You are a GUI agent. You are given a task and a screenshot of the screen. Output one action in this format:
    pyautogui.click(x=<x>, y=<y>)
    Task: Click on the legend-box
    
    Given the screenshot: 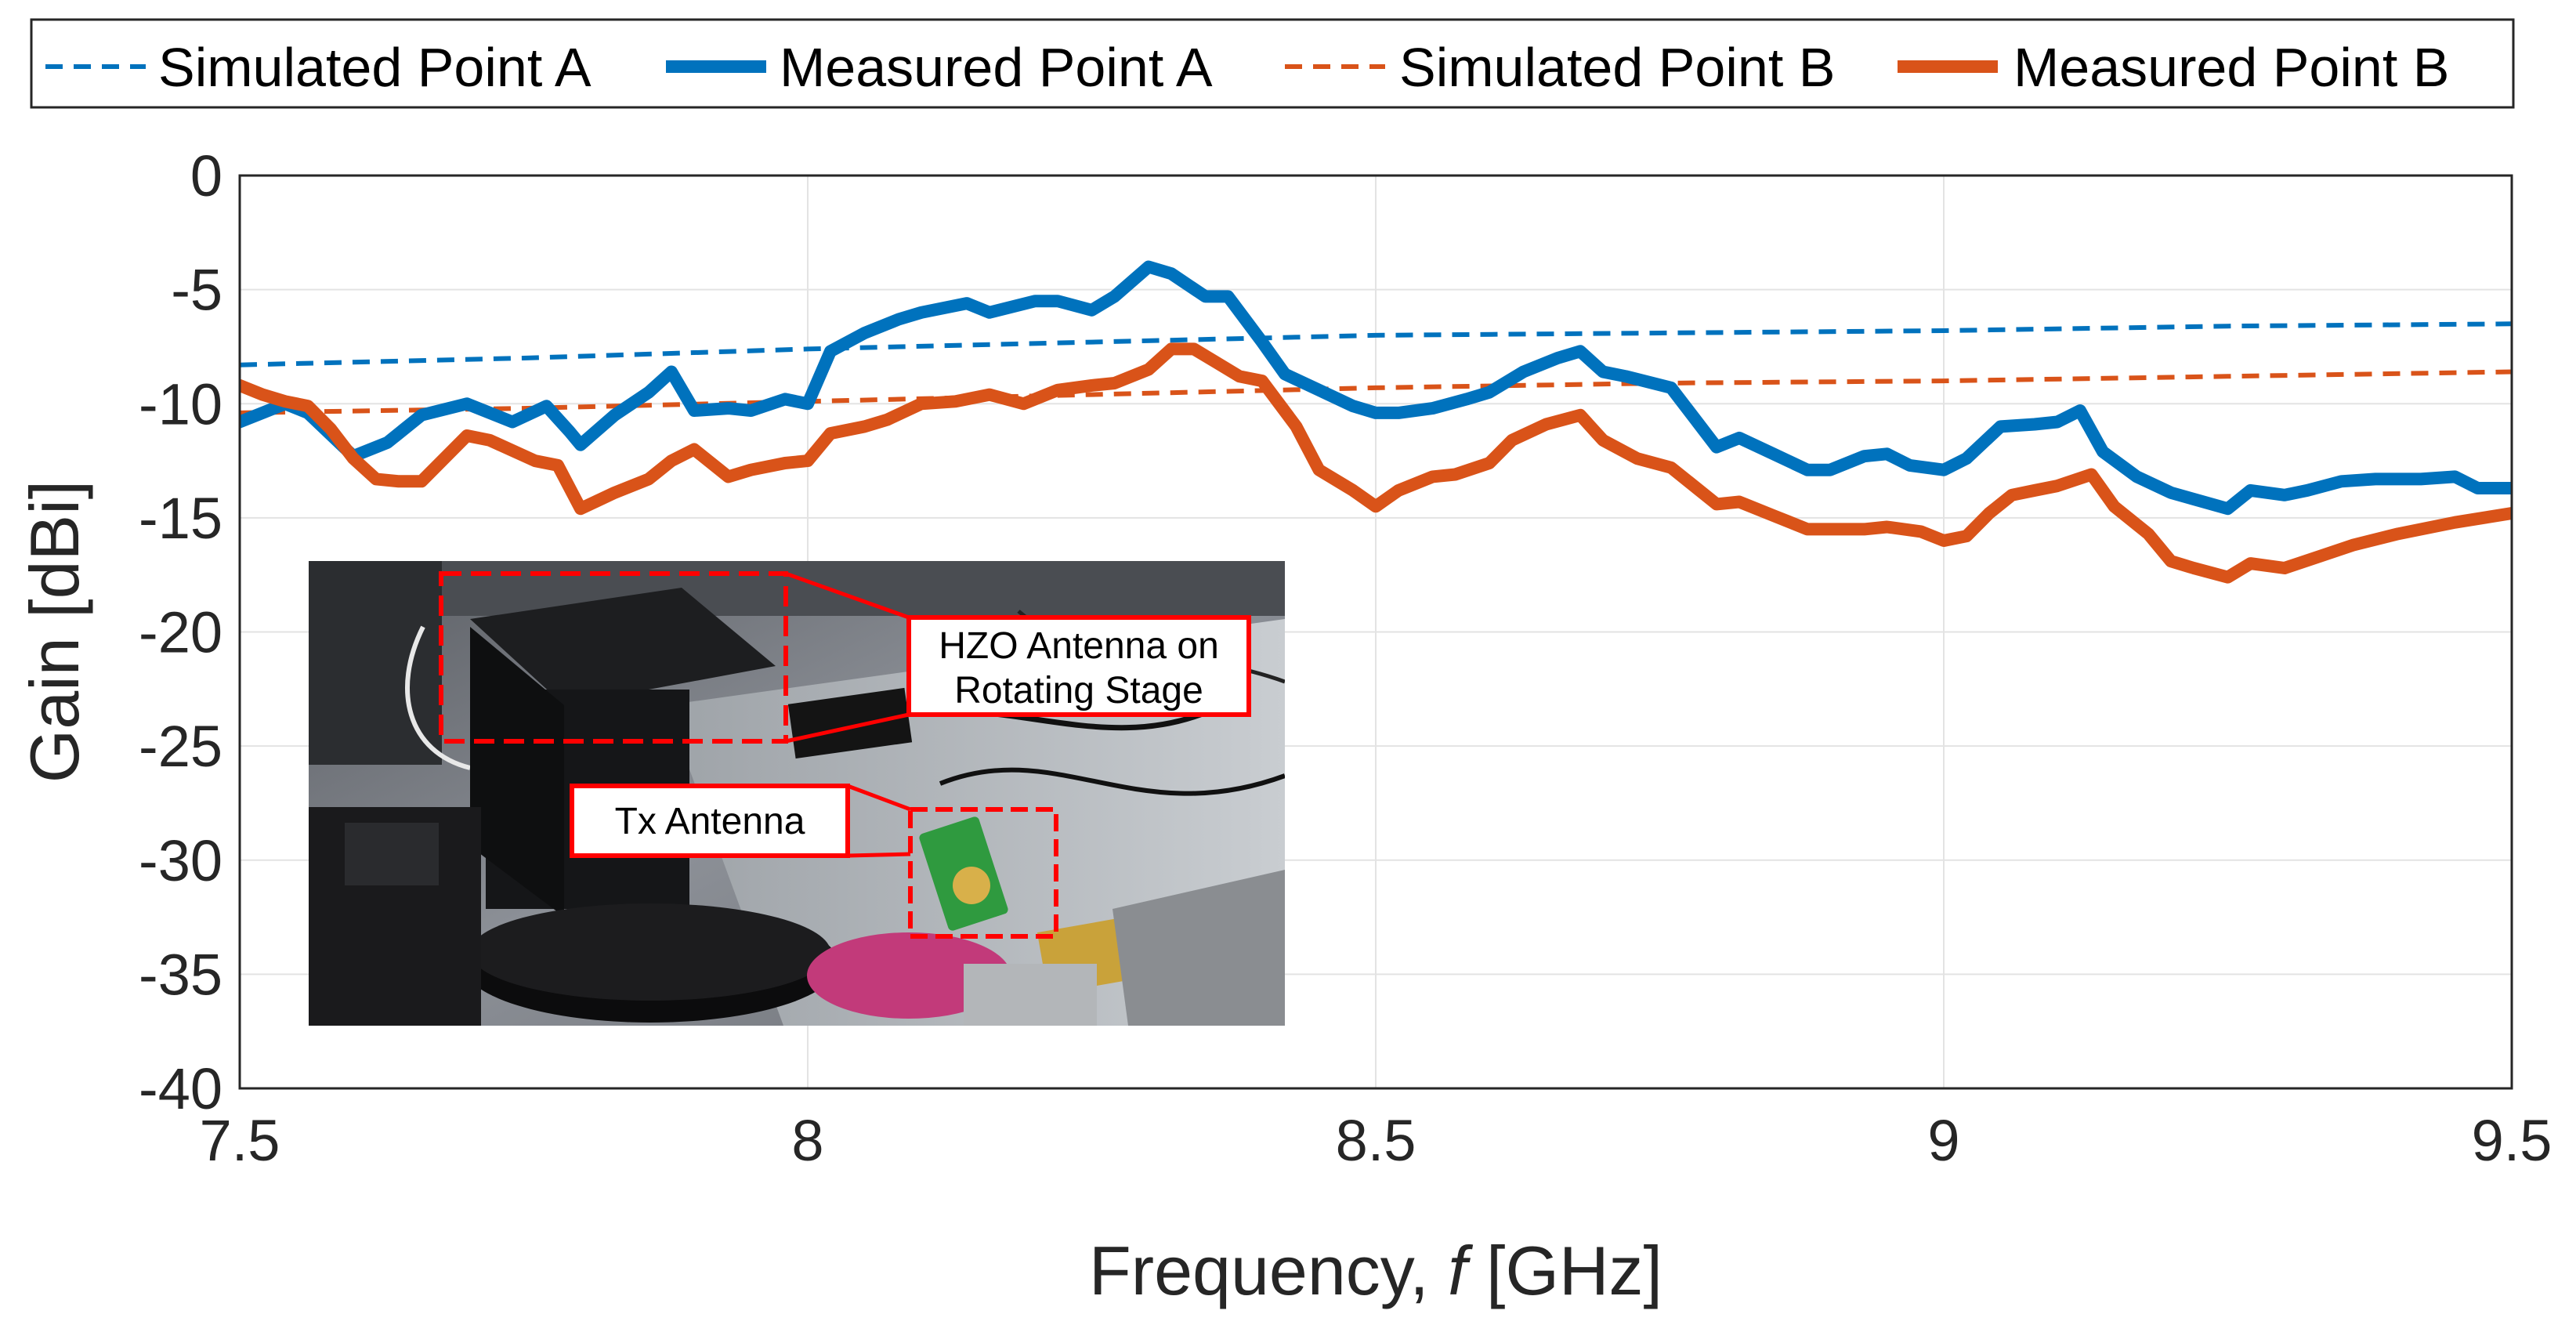 What is the action you would take?
    pyautogui.click(x=1273, y=63)
    